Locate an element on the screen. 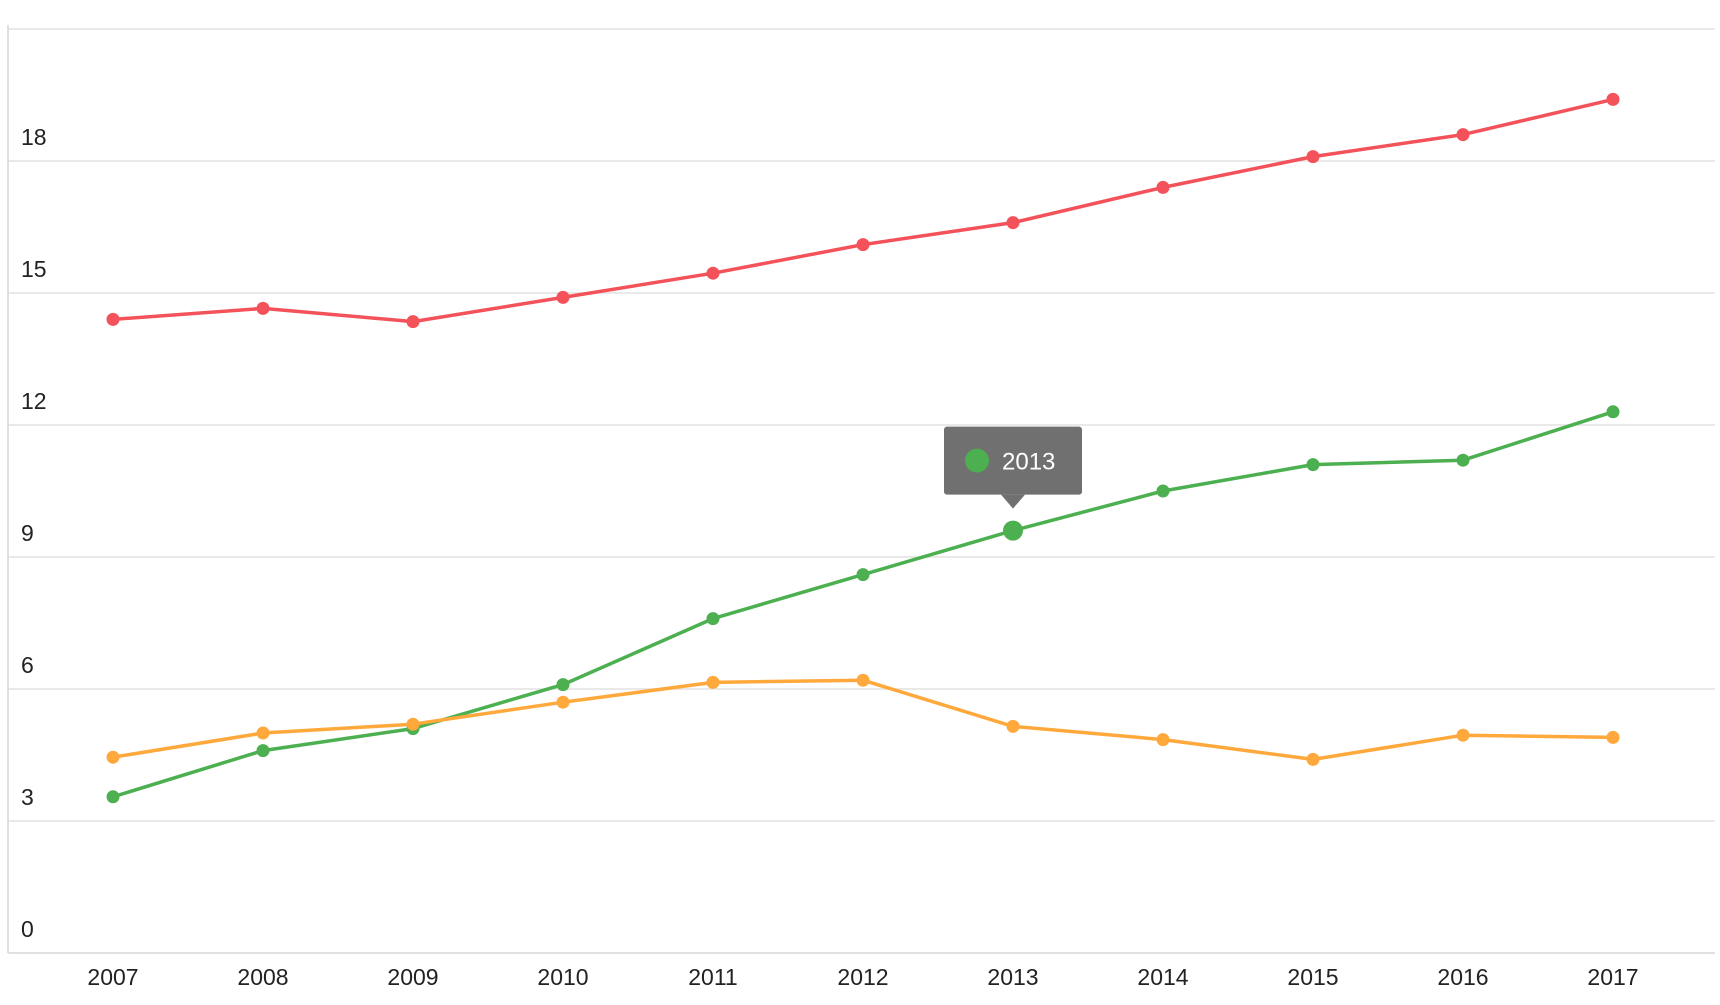 The width and height of the screenshot is (1720, 1005). y-tick-label: 15 is located at coordinates (34, 269).